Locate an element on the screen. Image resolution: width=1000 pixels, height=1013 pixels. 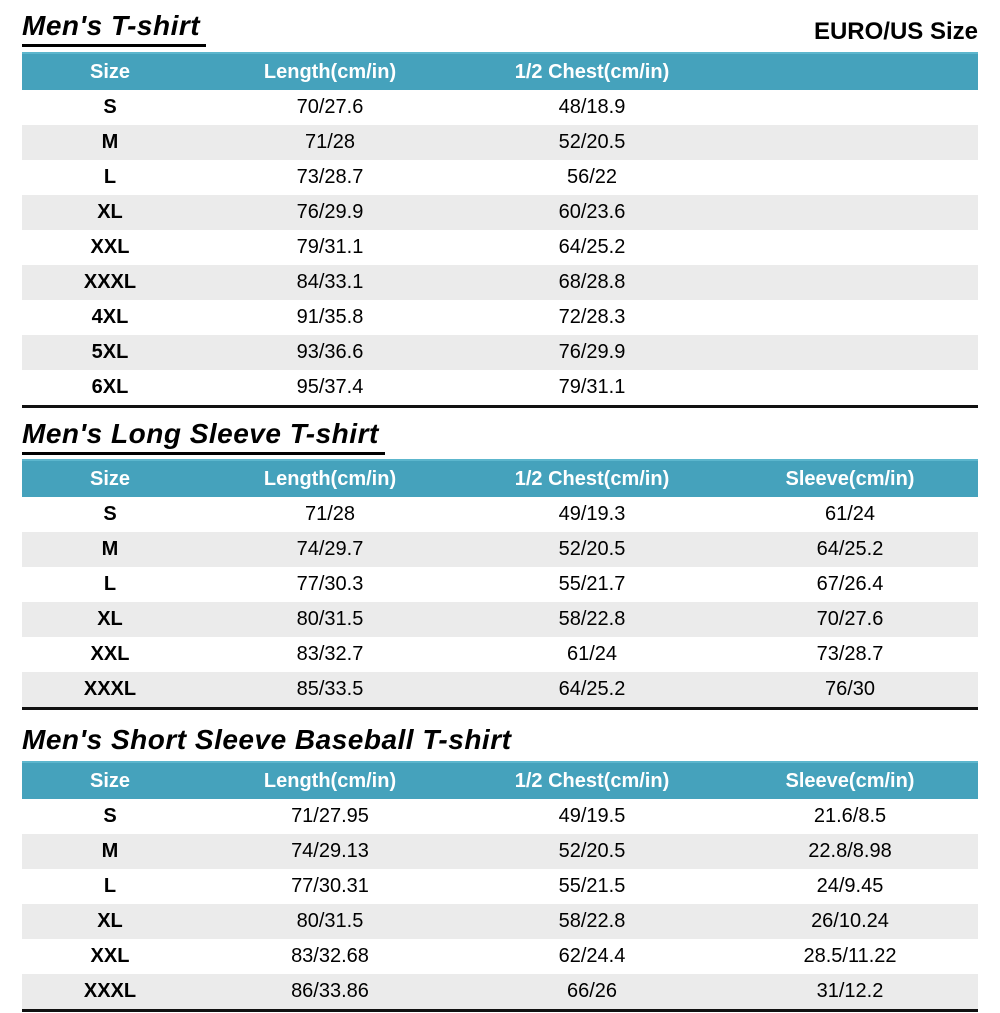
table-row: XXL 83/32.68 62/24.4 28.5/11.22 is located at coordinates (500, 956).